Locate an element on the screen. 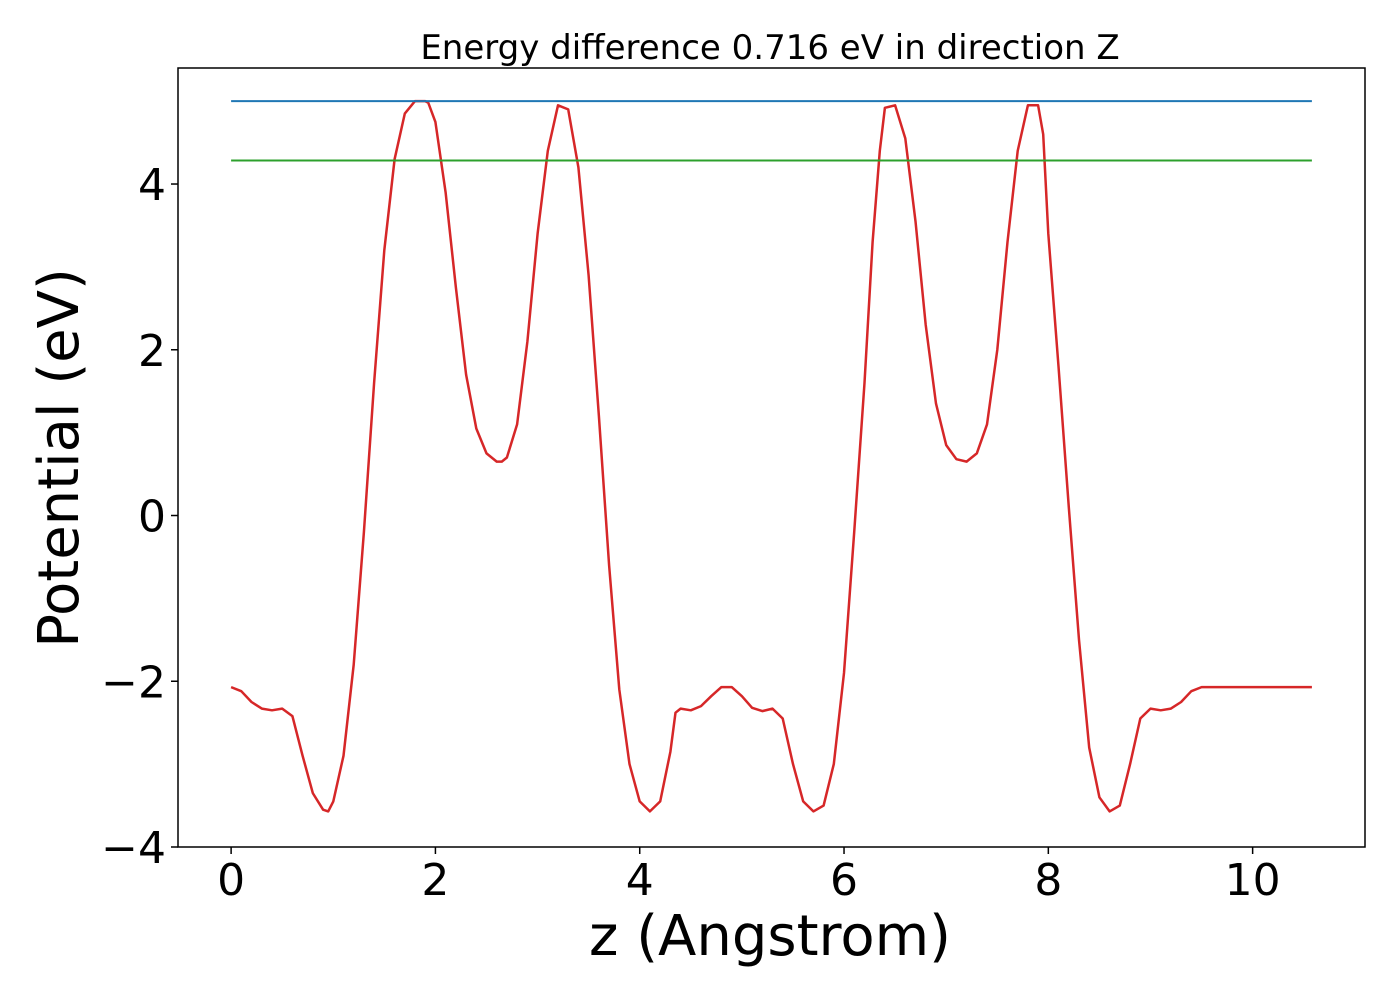  x-axis-ticks: 0 2 4 6 8 10 is located at coordinates (749, 876).